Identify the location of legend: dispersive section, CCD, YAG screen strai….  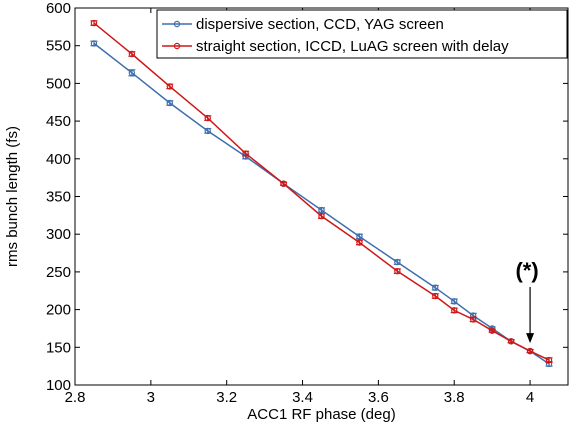
(362, 34).